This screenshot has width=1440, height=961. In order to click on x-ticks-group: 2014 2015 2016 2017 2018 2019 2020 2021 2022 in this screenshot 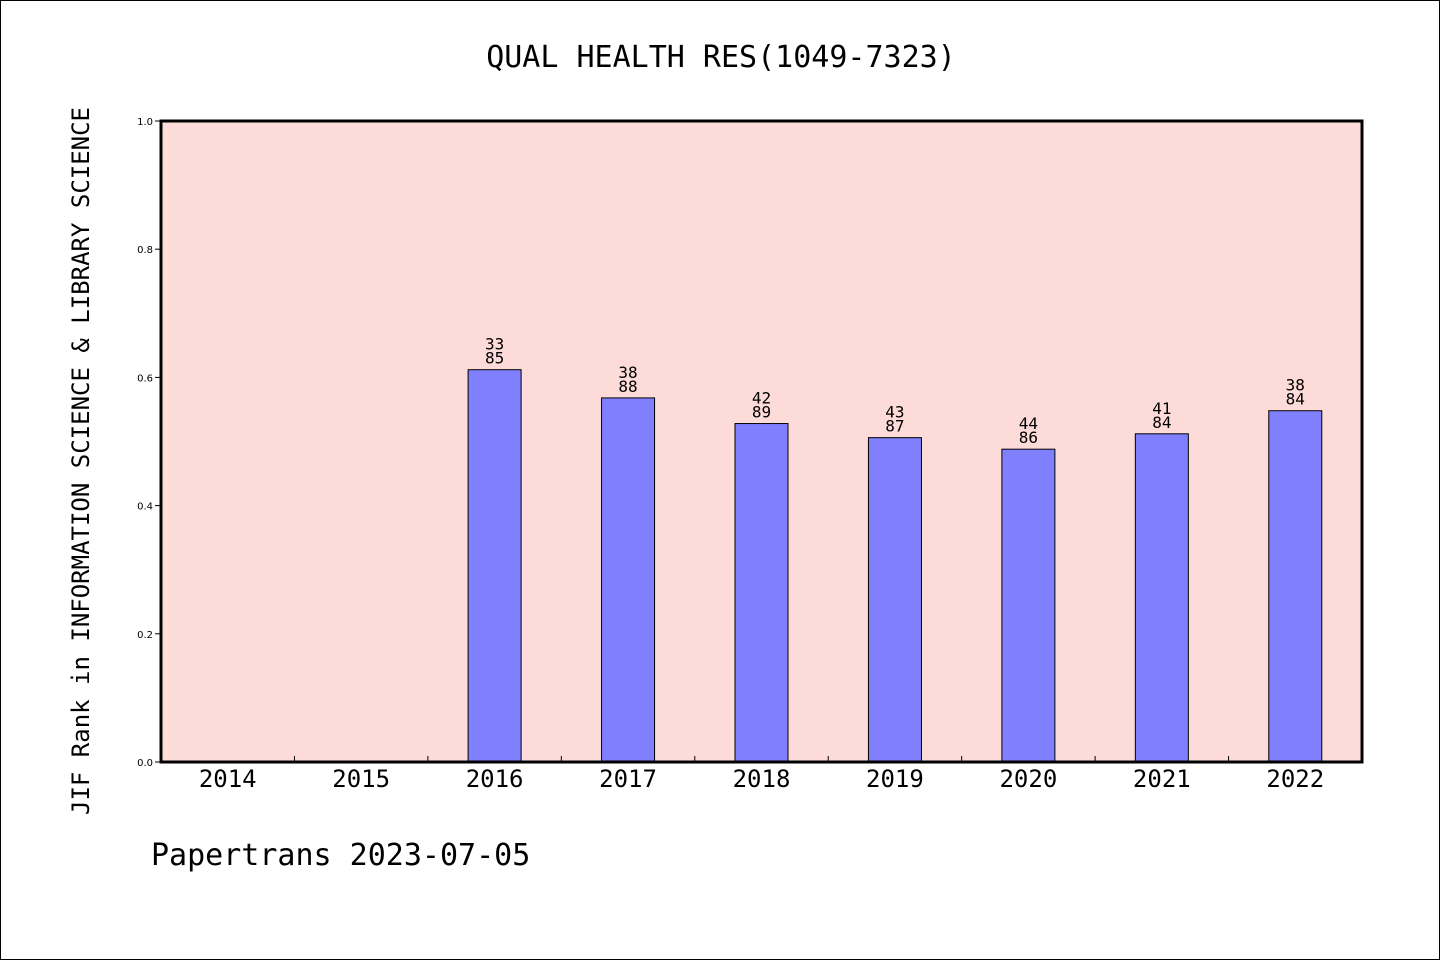, I will do `click(761, 774)`.